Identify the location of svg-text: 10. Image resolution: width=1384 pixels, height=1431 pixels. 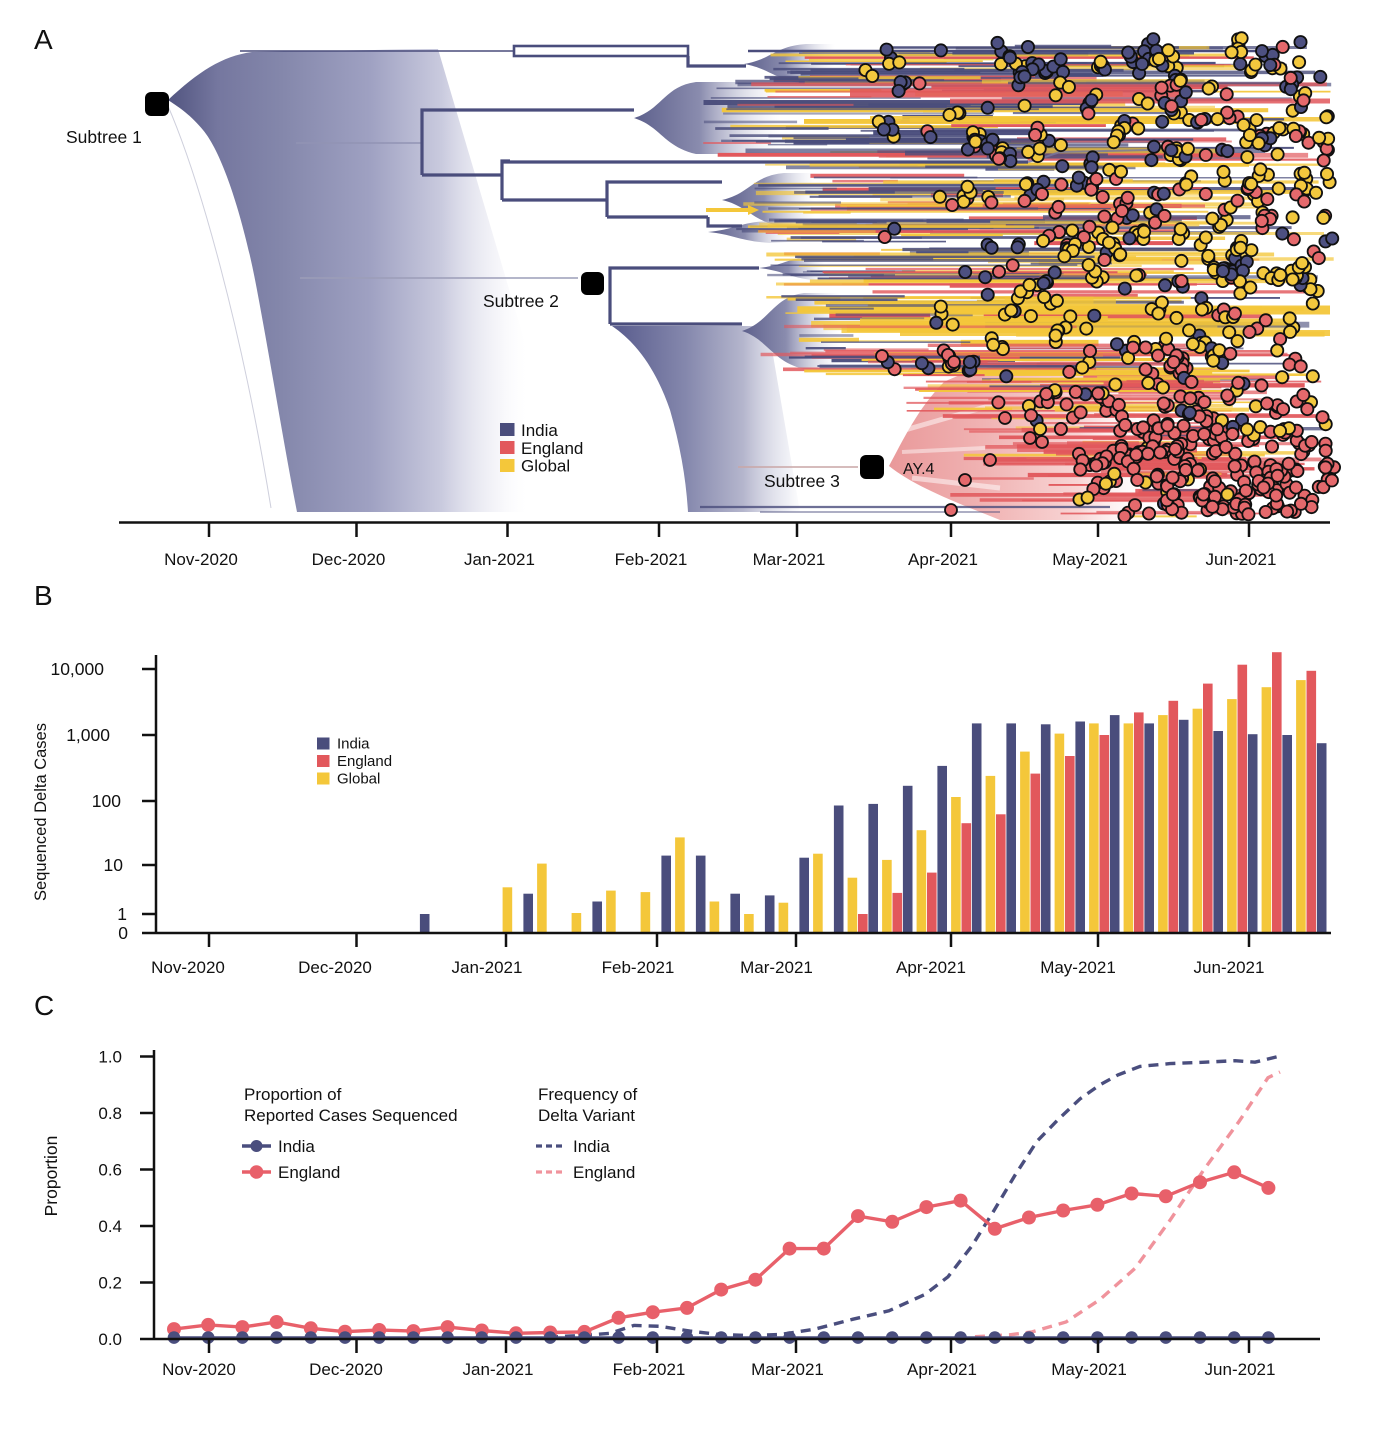
(114, 865).